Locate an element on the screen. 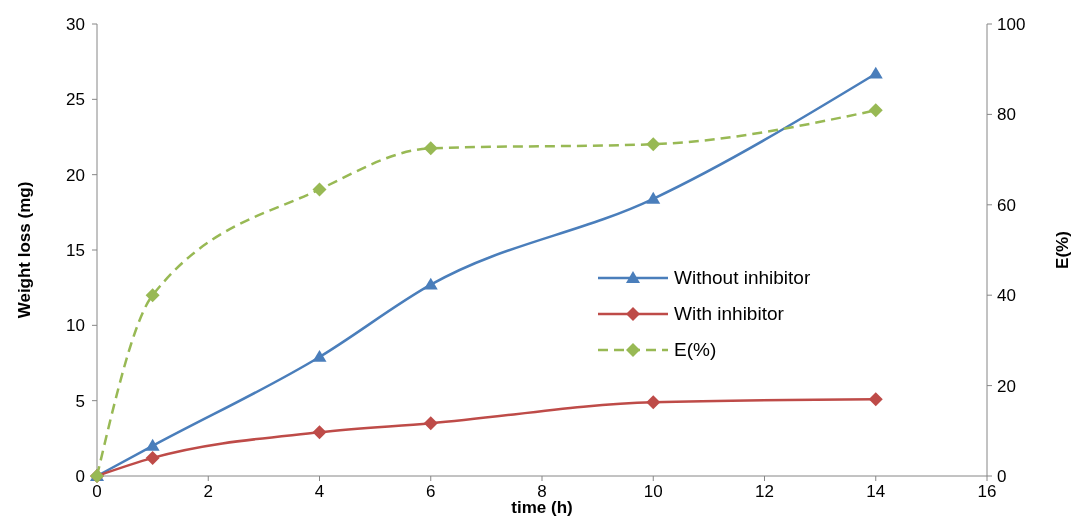 The width and height of the screenshot is (1090, 526). x-tick-label: 4 is located at coordinates (319, 491).